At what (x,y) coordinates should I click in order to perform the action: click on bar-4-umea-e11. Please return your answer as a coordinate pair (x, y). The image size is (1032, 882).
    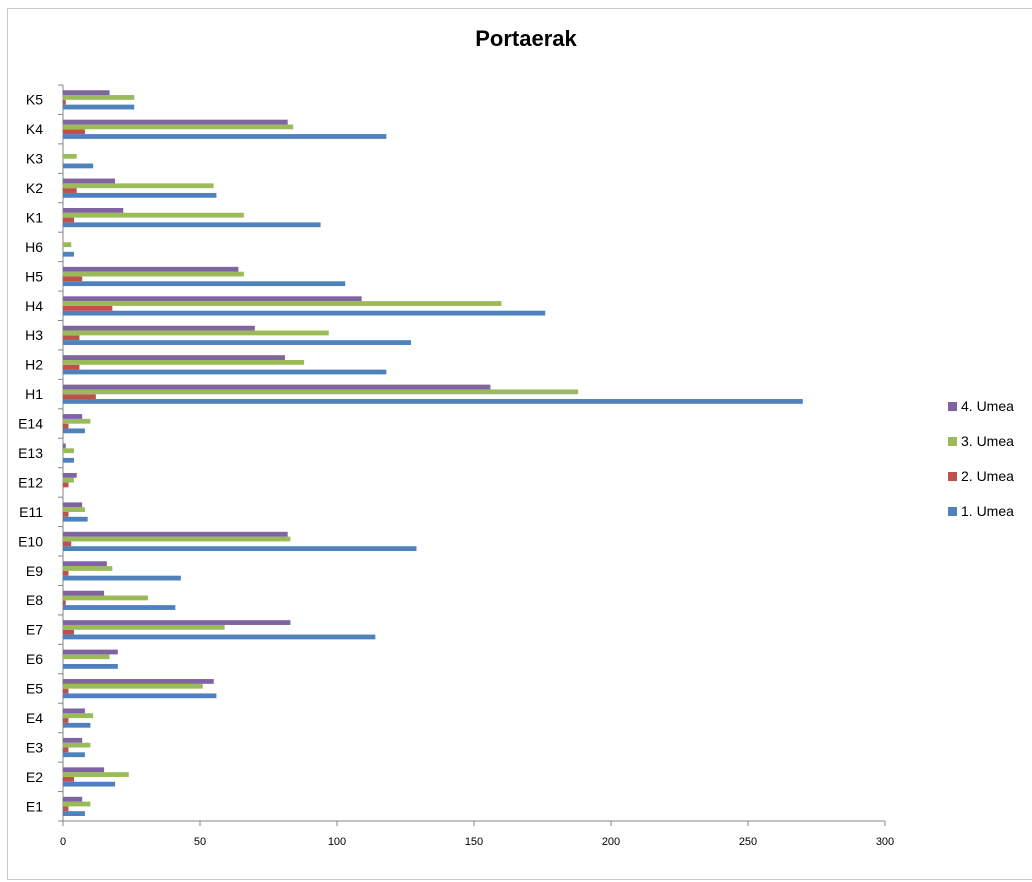
    Looking at the image, I should click on (73, 505).